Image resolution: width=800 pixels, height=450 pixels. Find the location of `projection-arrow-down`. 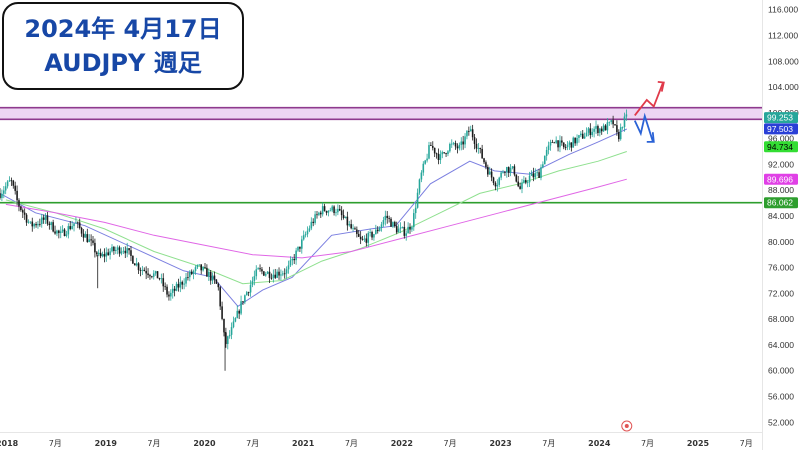

projection-arrow-down is located at coordinates (643, 127).